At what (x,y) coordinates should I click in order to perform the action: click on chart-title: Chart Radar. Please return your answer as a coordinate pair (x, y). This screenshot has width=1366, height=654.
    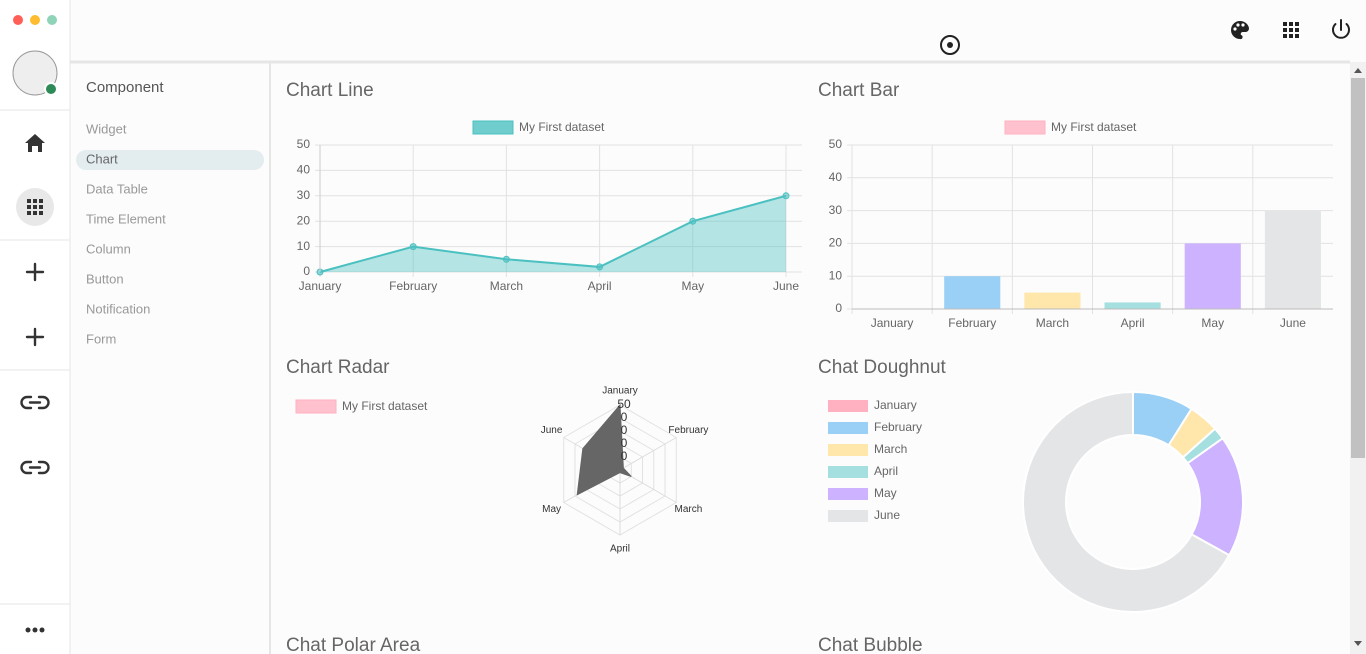
    Looking at the image, I should click on (338, 367).